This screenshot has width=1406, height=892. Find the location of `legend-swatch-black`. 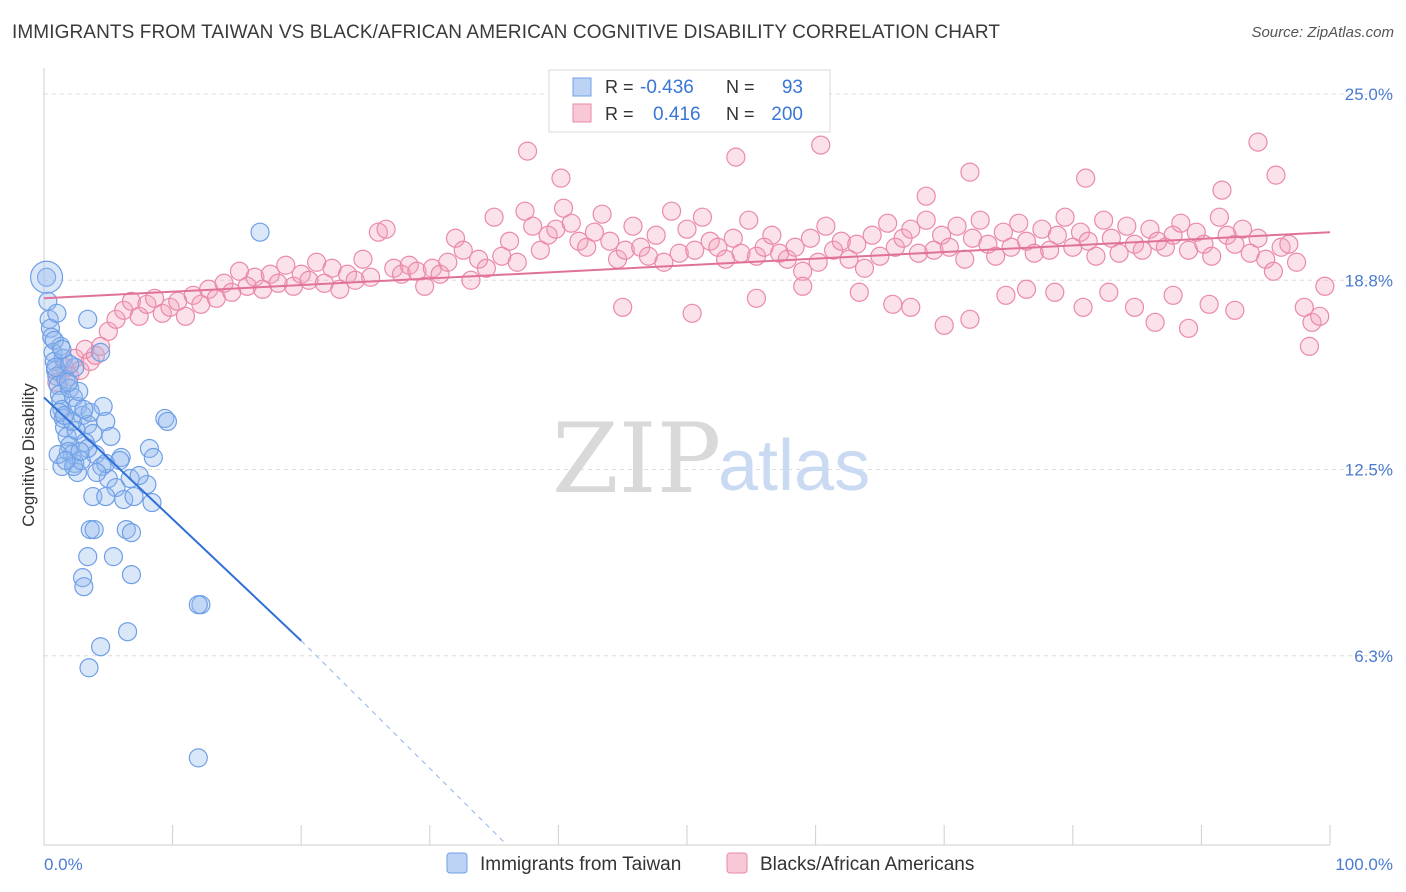

legend-swatch-black is located at coordinates (582, 113).